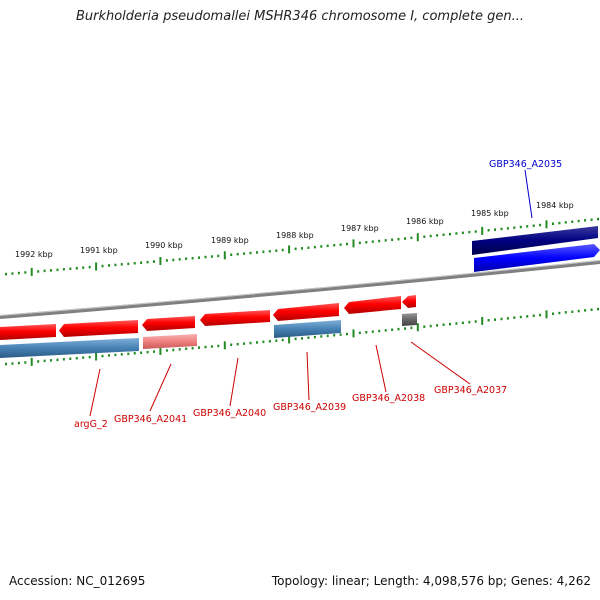  What do you see at coordinates (69, 348) in the screenshot?
I see `gene-feature-arg-g-2-blue` at bounding box center [69, 348].